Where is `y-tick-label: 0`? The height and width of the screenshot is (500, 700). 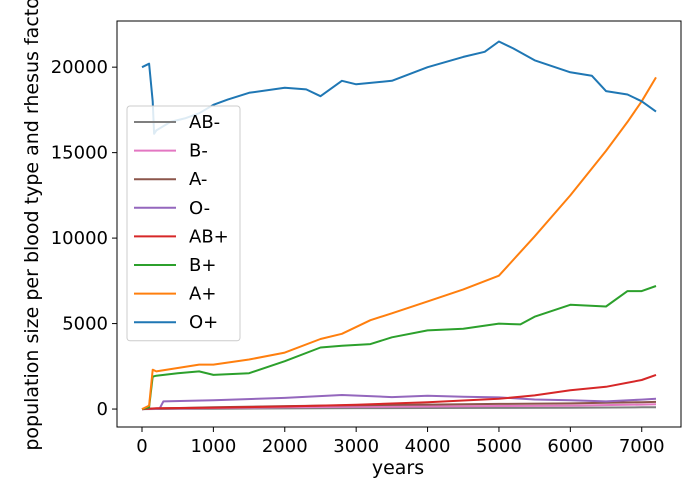
y-tick-label: 0 is located at coordinates (102, 409).